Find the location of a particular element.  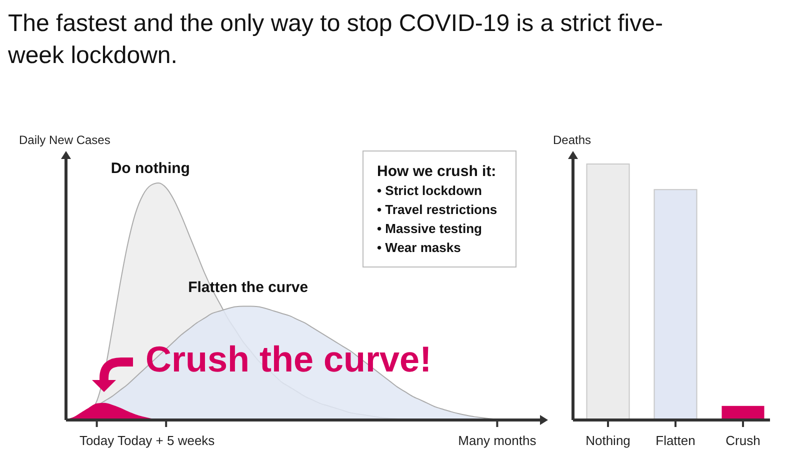

annotation: • Travel restrictions is located at coordinates (437, 209).